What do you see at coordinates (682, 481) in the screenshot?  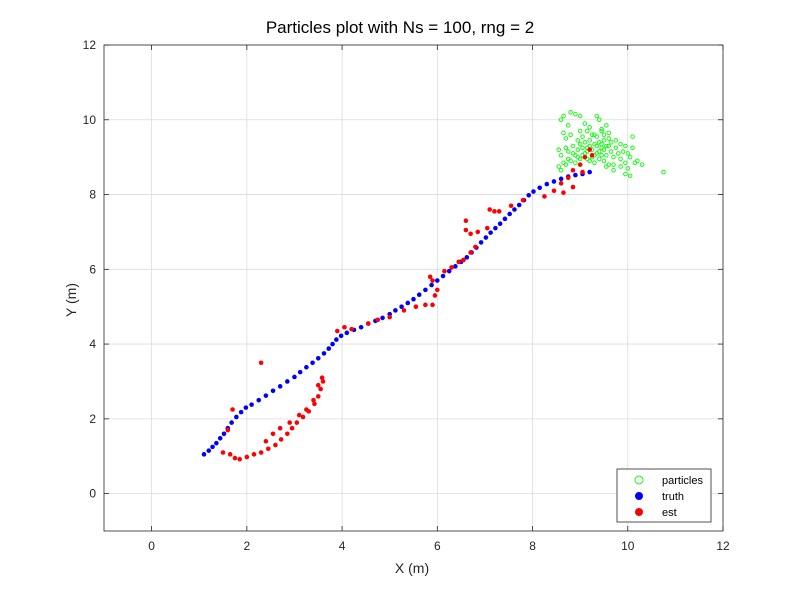 I see `legend-label-particles: particles` at bounding box center [682, 481].